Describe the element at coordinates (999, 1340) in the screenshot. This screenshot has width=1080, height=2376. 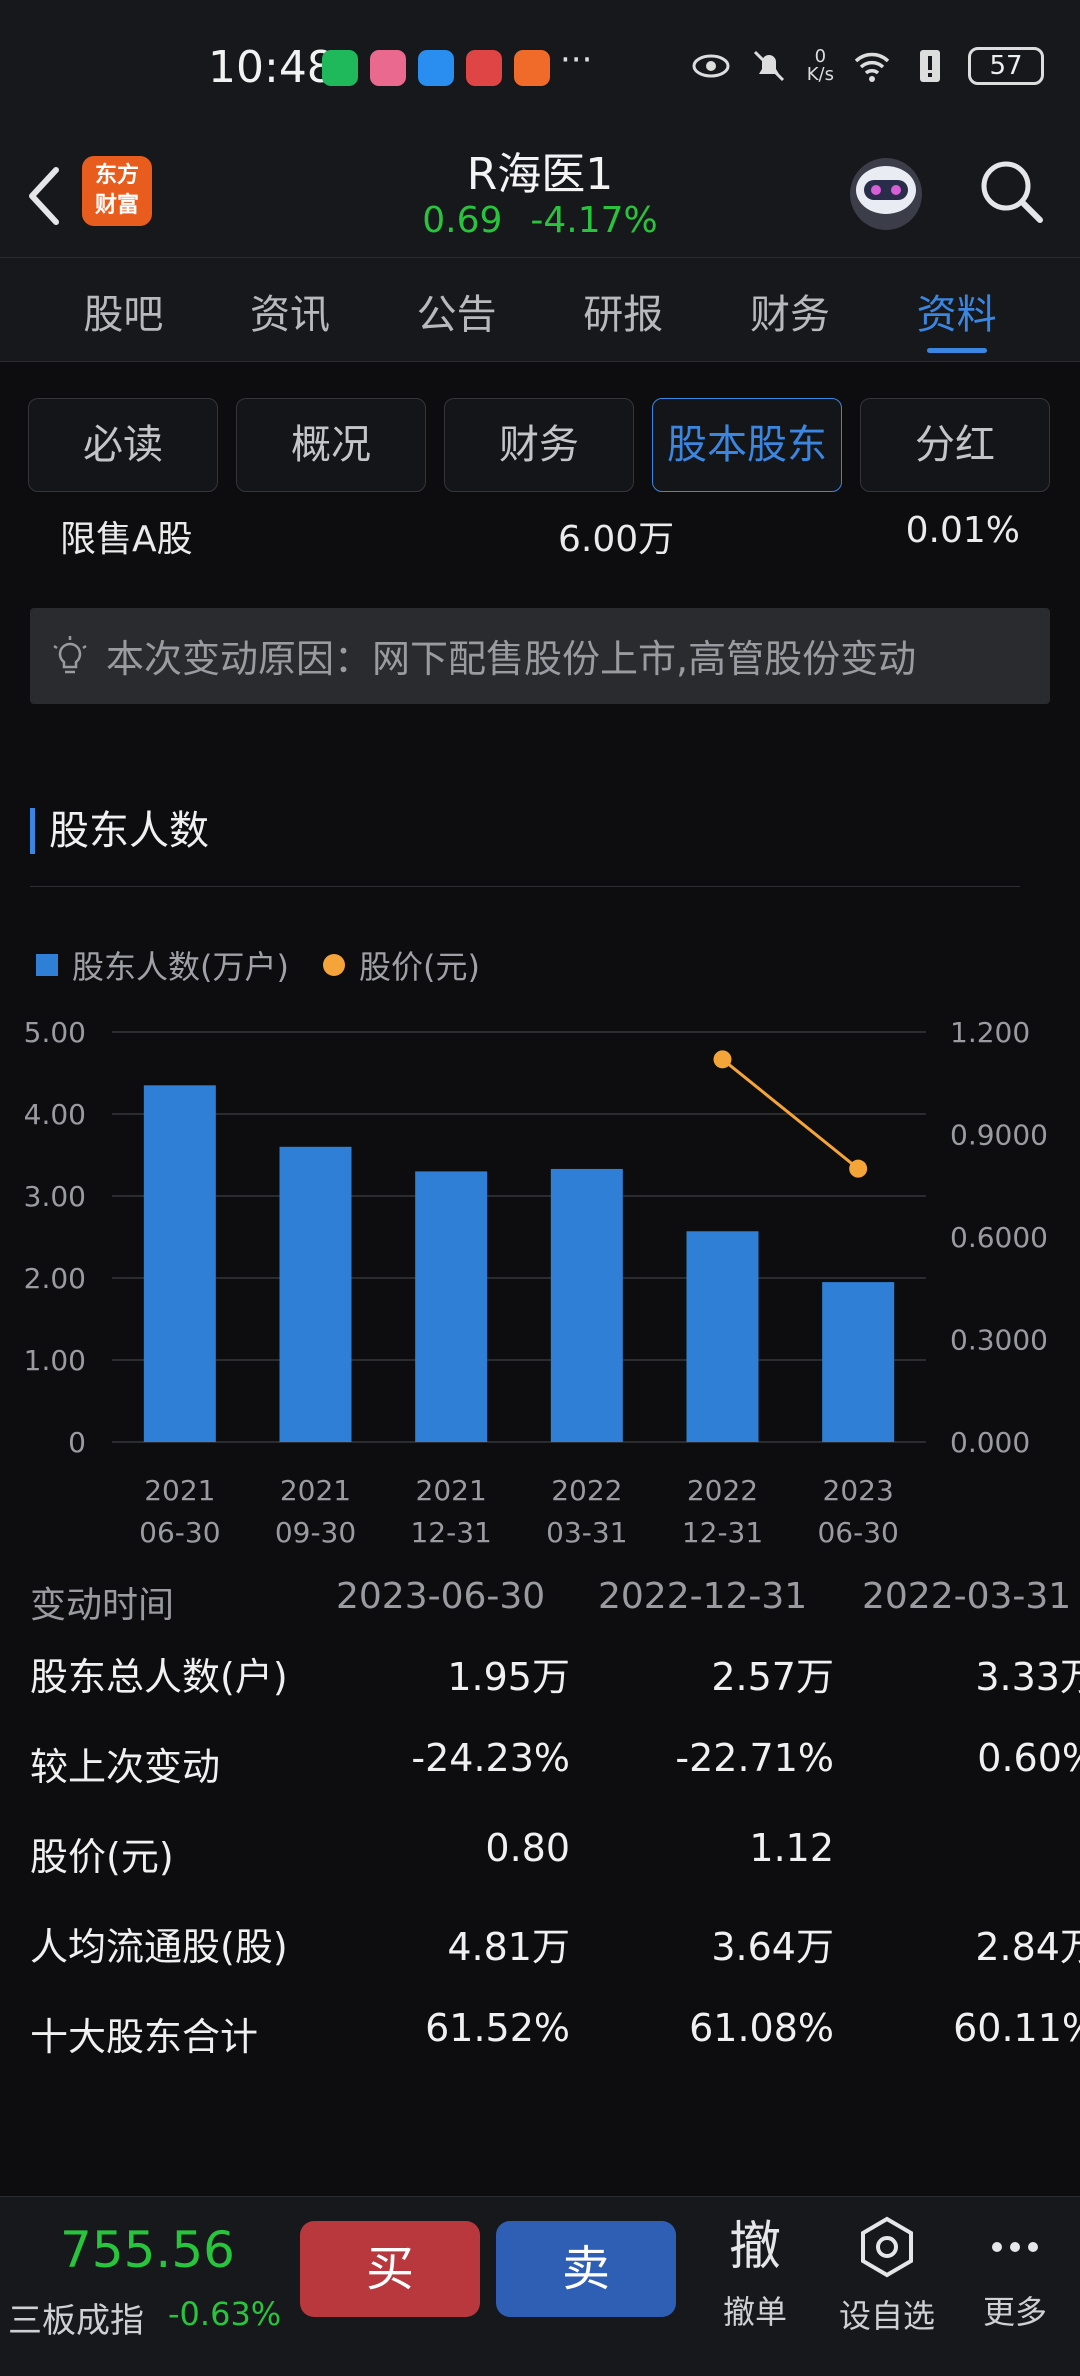
I see `right-axis-tick-label: 0.3000` at that location.